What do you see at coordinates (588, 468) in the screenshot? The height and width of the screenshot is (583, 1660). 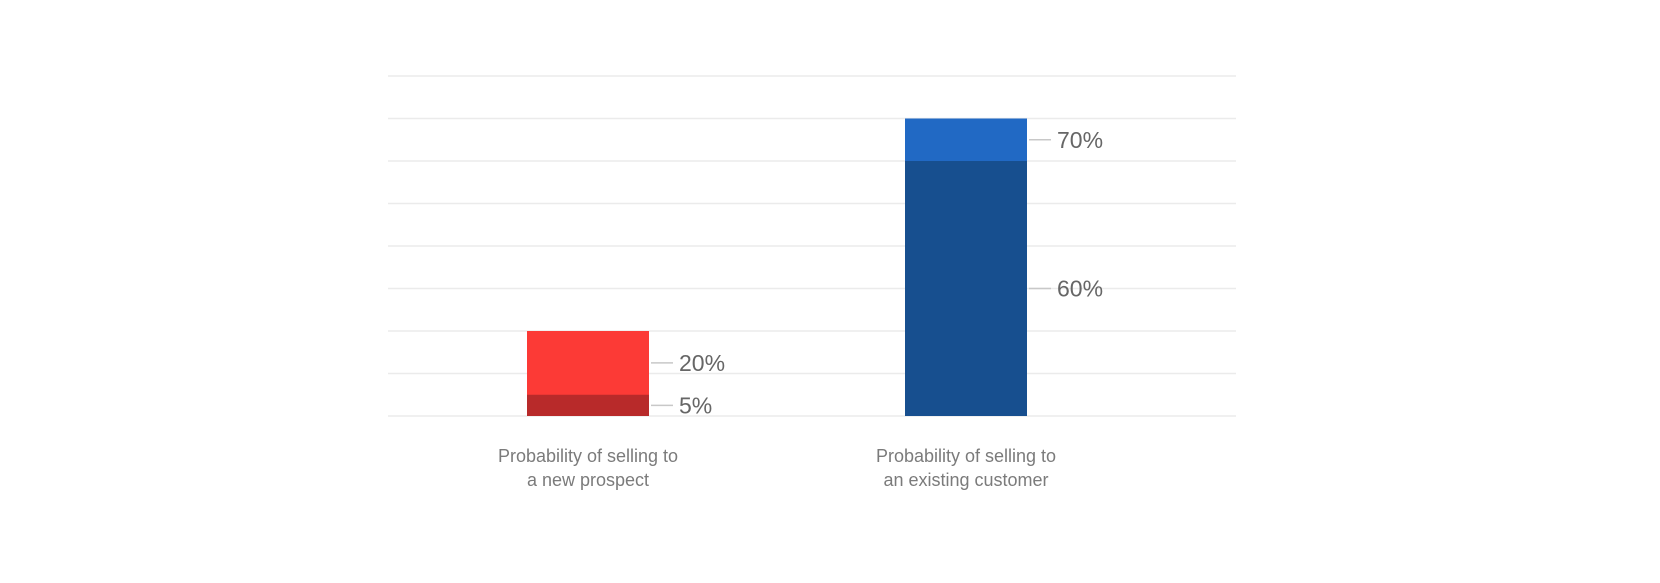 I see `category-label-1: Probability of selling to a new prospect` at bounding box center [588, 468].